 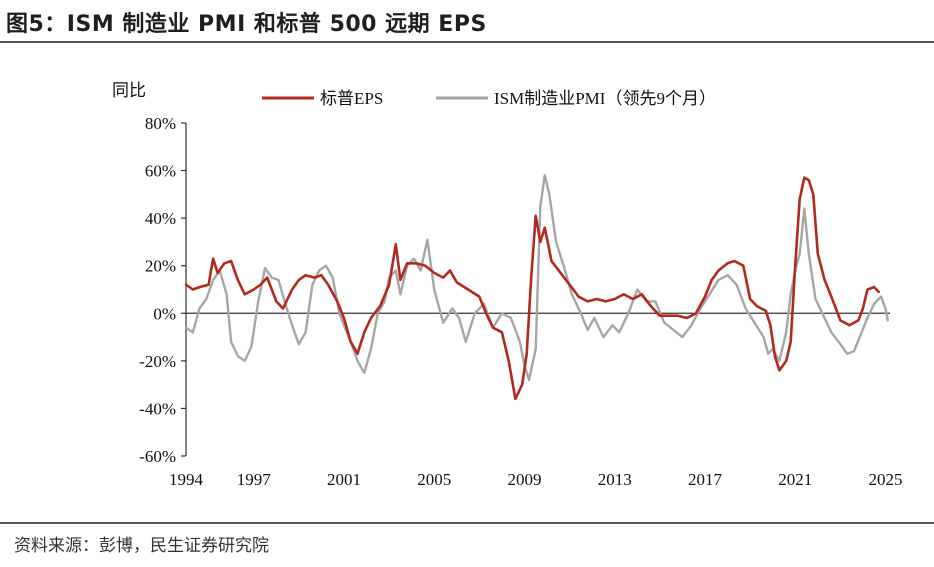 What do you see at coordinates (160, 123) in the screenshot?
I see `y-tick-label: 80%` at bounding box center [160, 123].